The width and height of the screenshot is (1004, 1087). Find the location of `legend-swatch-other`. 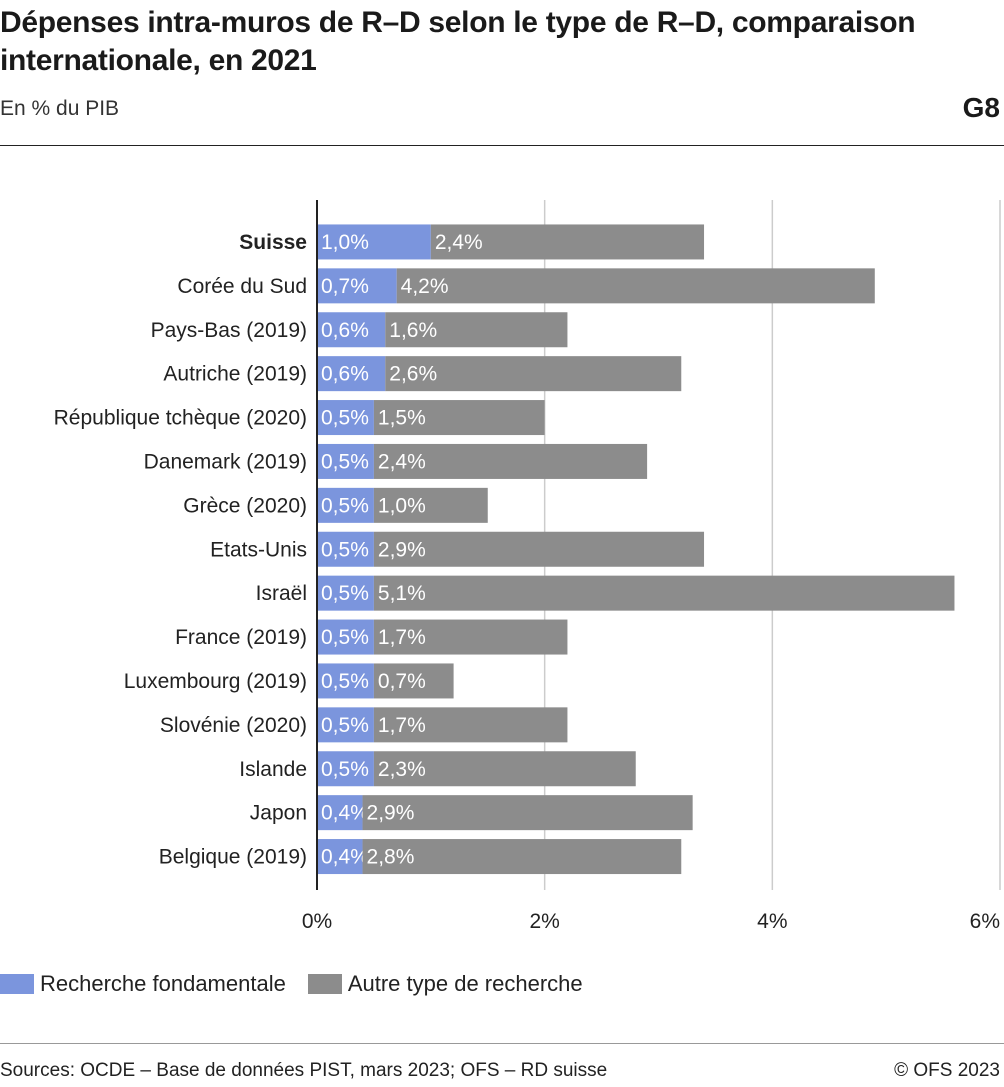

legend-swatch-other is located at coordinates (324, 984).